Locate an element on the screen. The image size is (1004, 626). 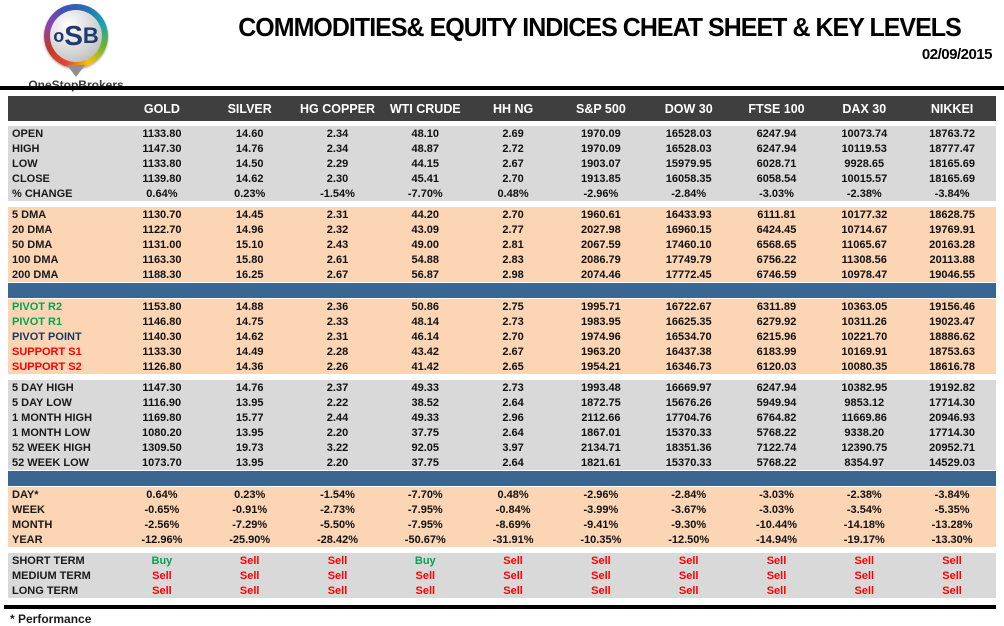
cell-value: 1188.30 is located at coordinates (162, 274).